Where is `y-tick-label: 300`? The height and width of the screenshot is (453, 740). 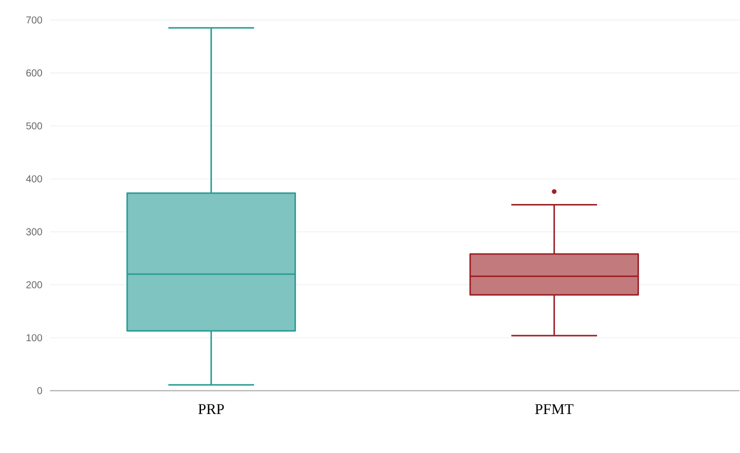 y-tick-label: 300 is located at coordinates (34, 232).